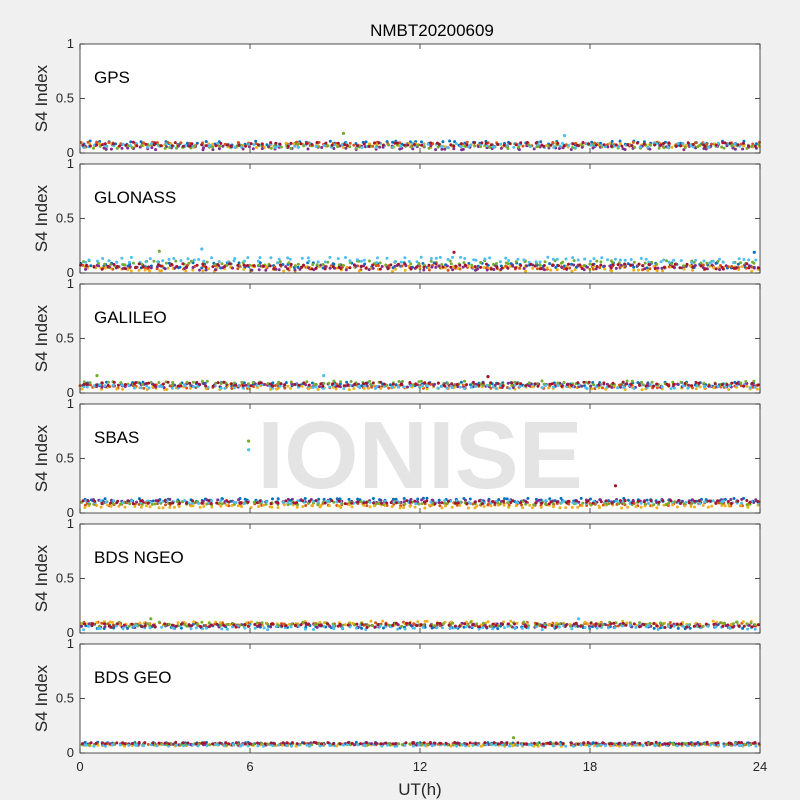  What do you see at coordinates (116, 437) in the screenshot?
I see `panel-label: SBAS` at bounding box center [116, 437].